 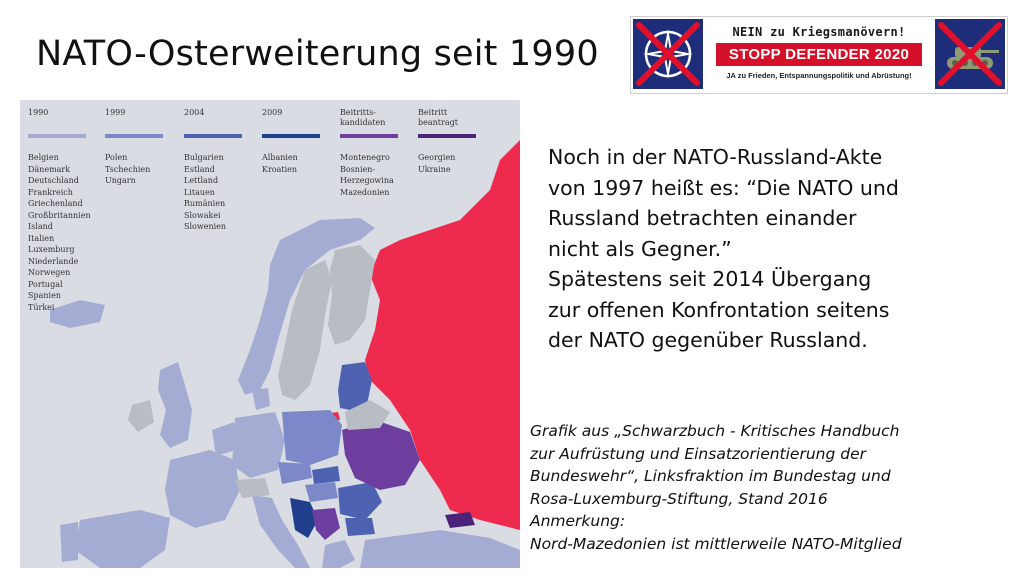 What do you see at coordinates (295, 473) in the screenshot?
I see `map-region-czech` at bounding box center [295, 473].